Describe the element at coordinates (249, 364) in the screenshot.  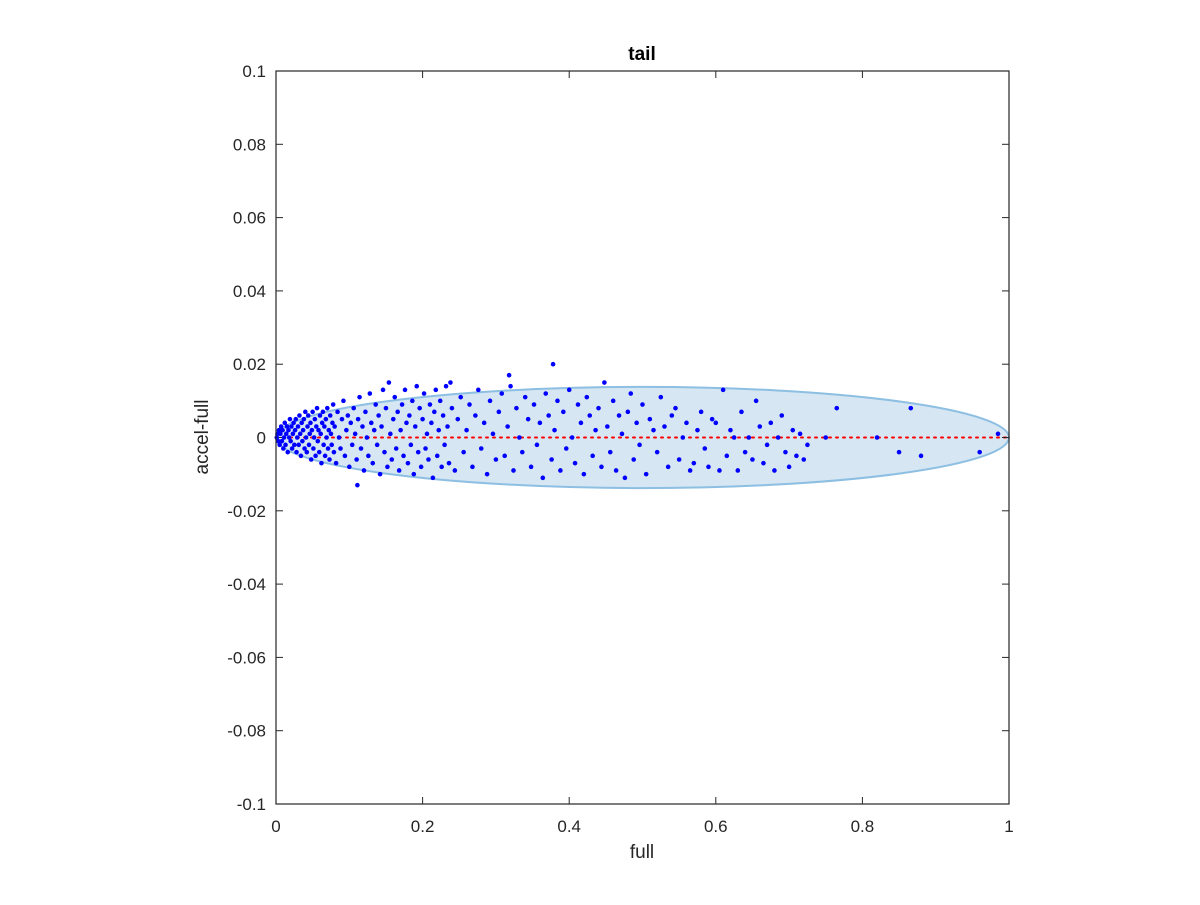
I see `y-tick-label: 0.02` at that location.